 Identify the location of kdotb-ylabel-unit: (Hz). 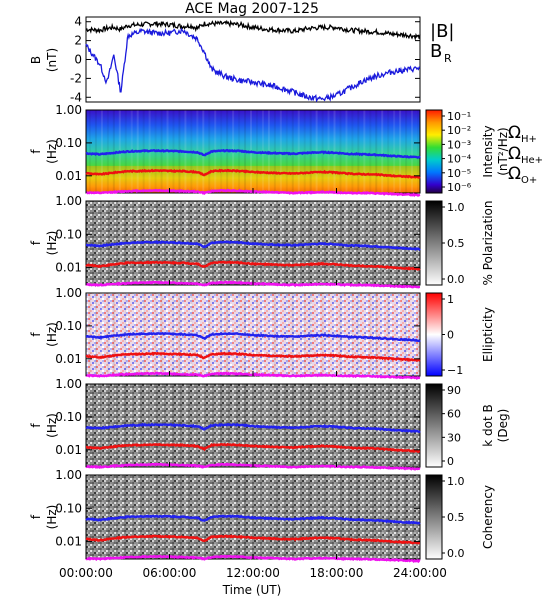
(52, 425).